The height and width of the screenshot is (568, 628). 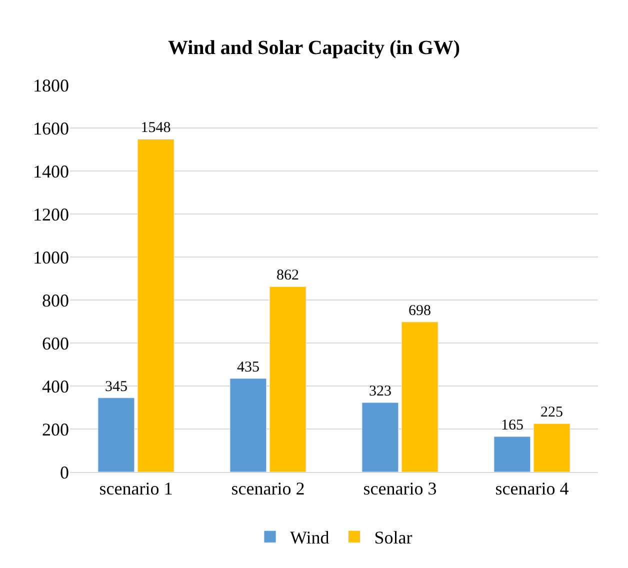 I want to click on y-tick-label: 1200, so click(x=51, y=214).